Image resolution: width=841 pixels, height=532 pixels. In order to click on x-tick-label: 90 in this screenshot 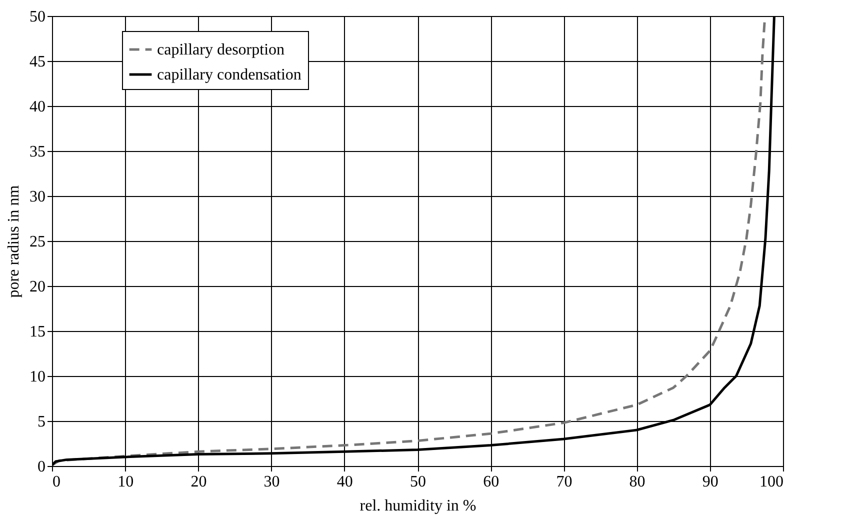, I will do `click(710, 482)`.